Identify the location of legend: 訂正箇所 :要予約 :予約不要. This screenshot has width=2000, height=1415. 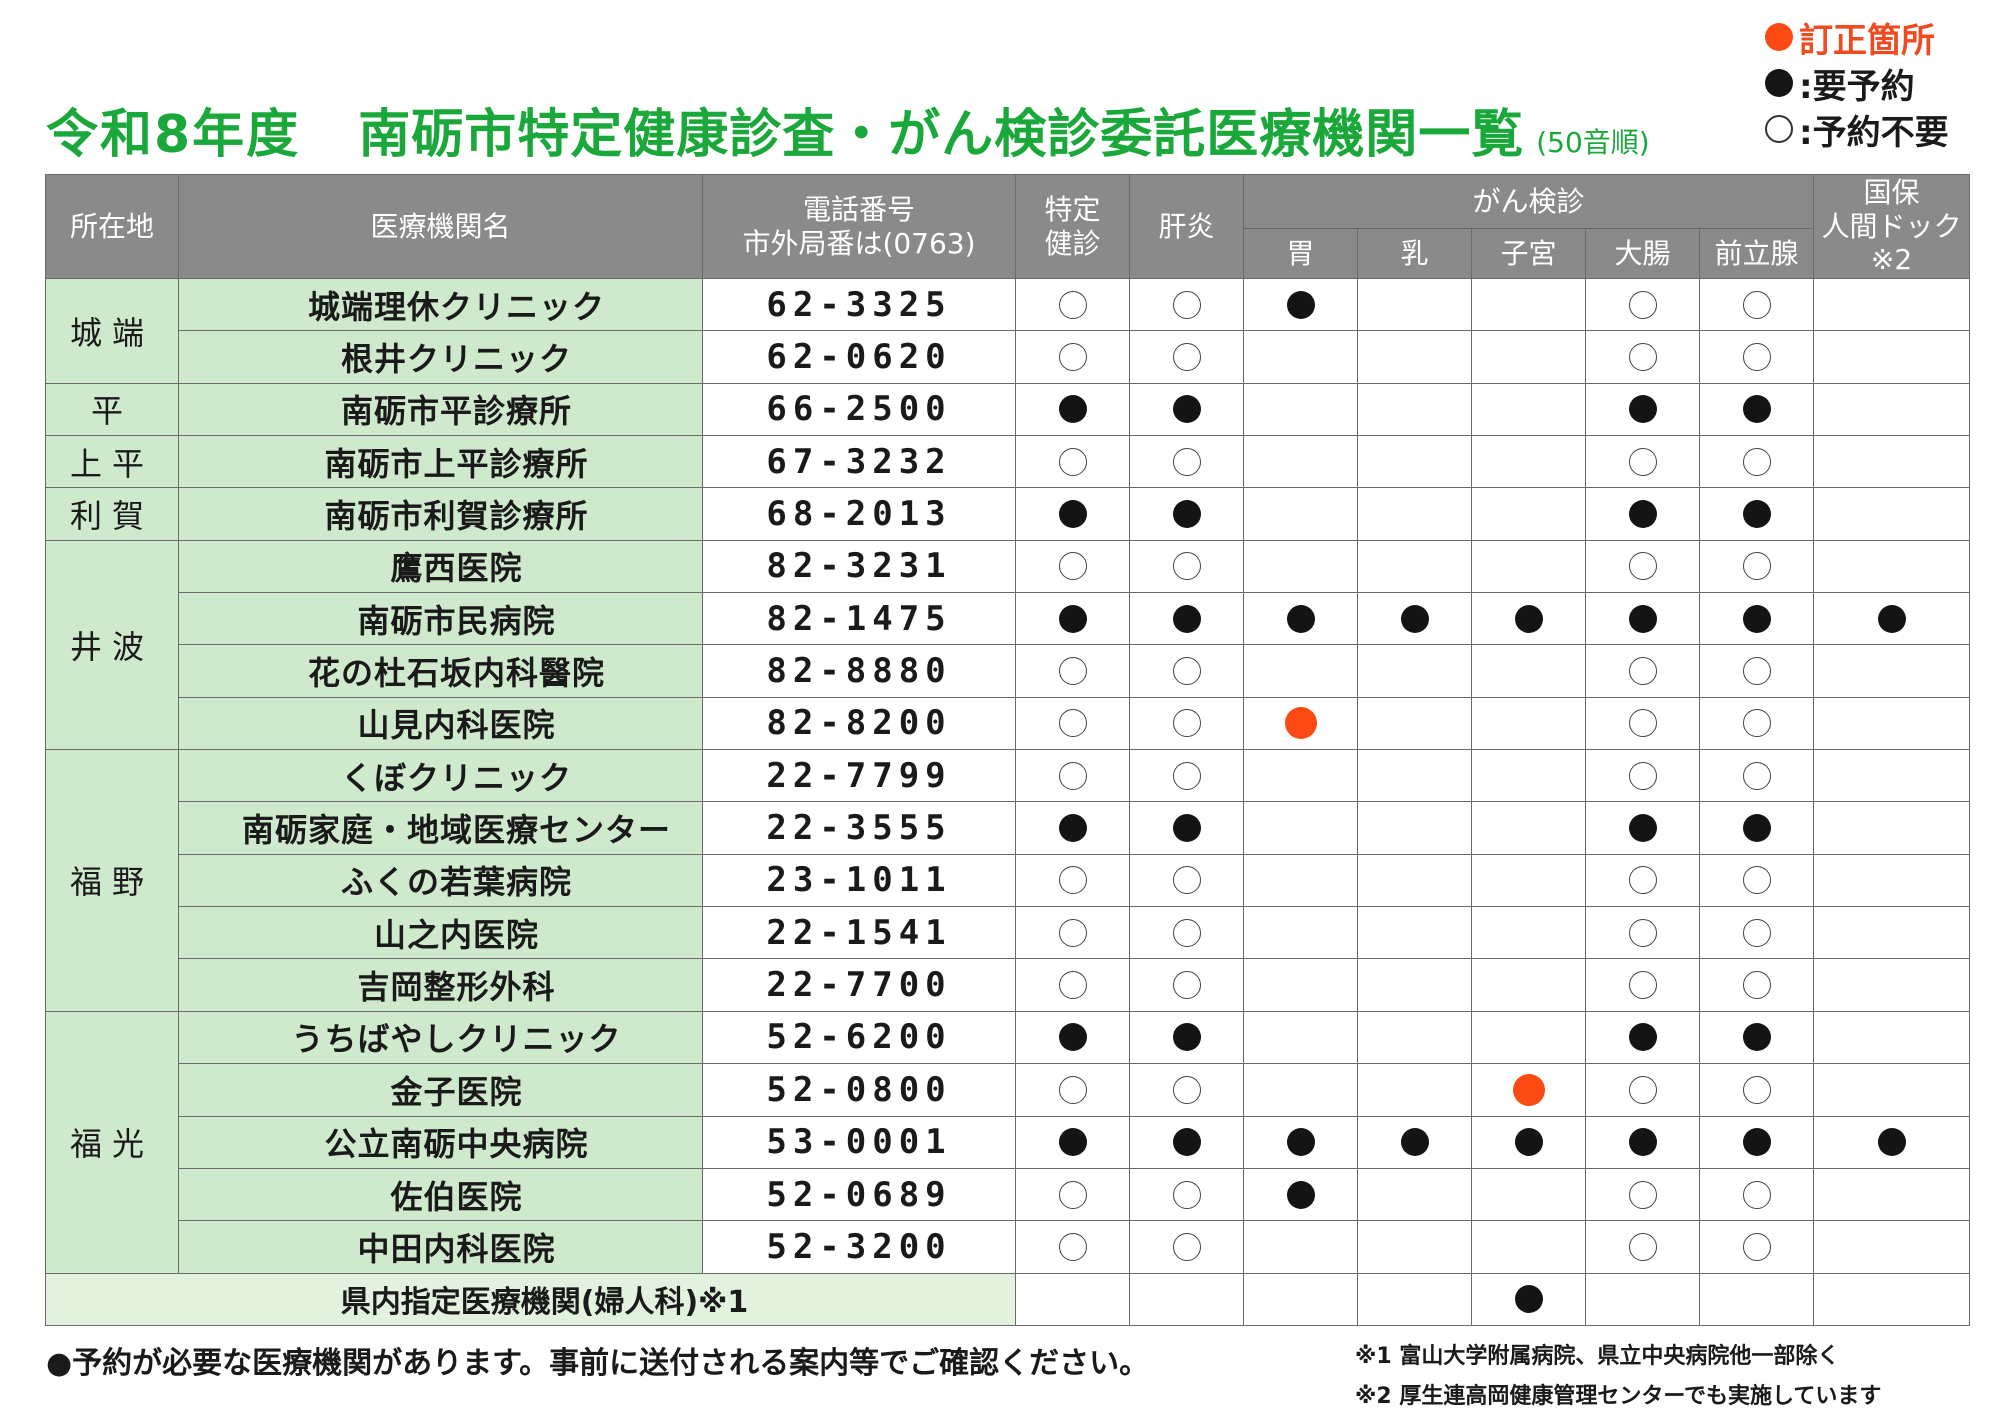
(1880, 83).